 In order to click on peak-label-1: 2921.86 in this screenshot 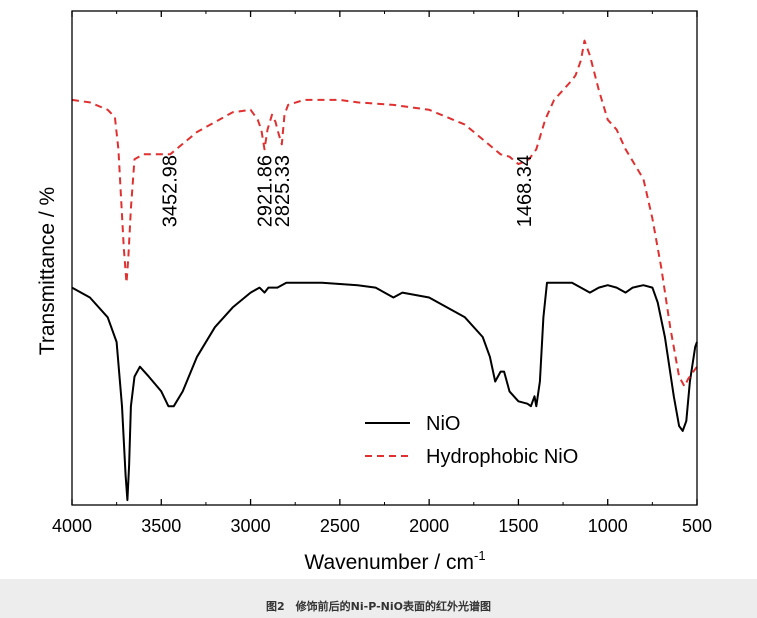, I will do `click(266, 191)`.